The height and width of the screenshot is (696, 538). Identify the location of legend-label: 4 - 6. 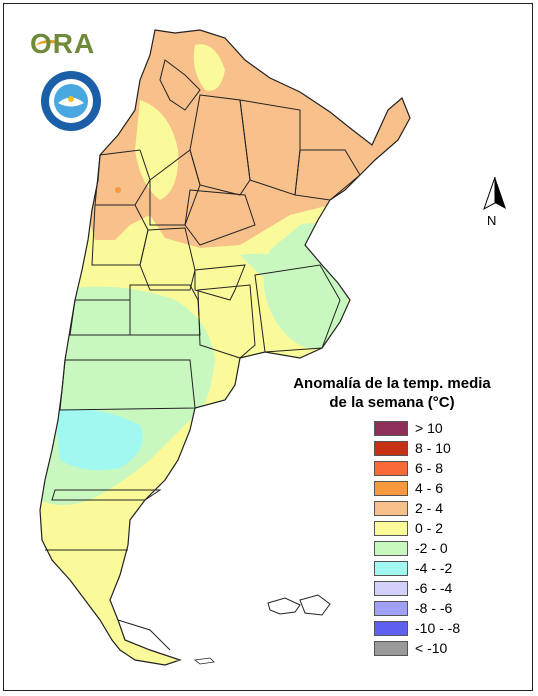
(429, 488).